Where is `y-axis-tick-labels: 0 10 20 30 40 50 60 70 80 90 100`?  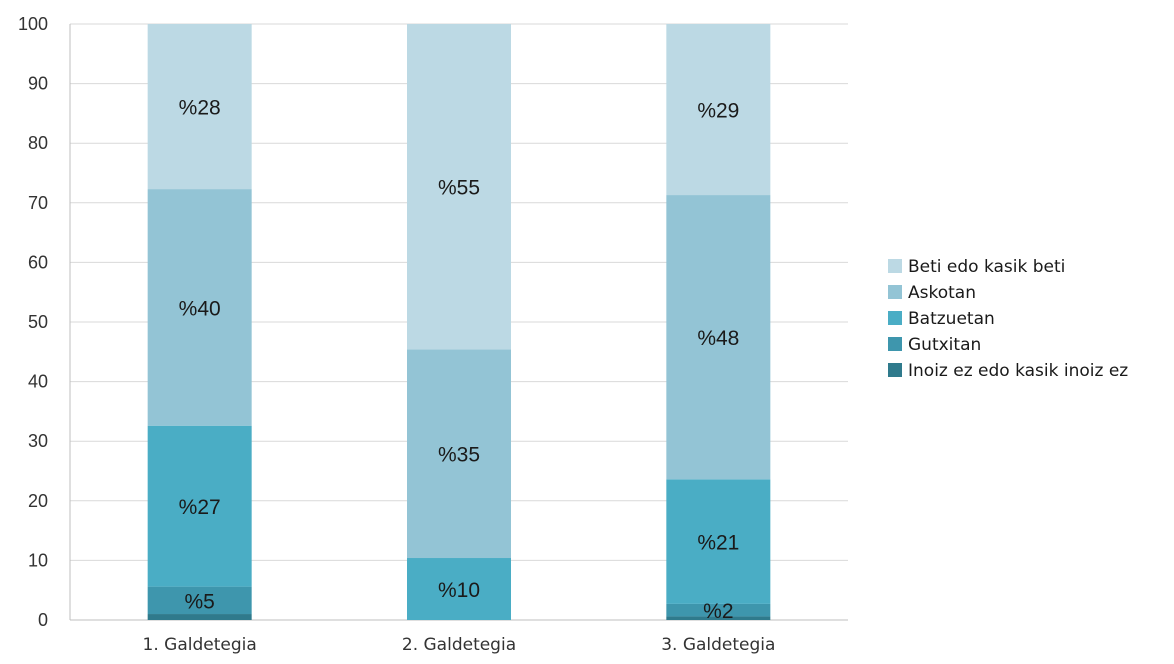 y-axis-tick-labels: 0 10 20 30 40 50 60 70 80 90 100 is located at coordinates (33, 322).